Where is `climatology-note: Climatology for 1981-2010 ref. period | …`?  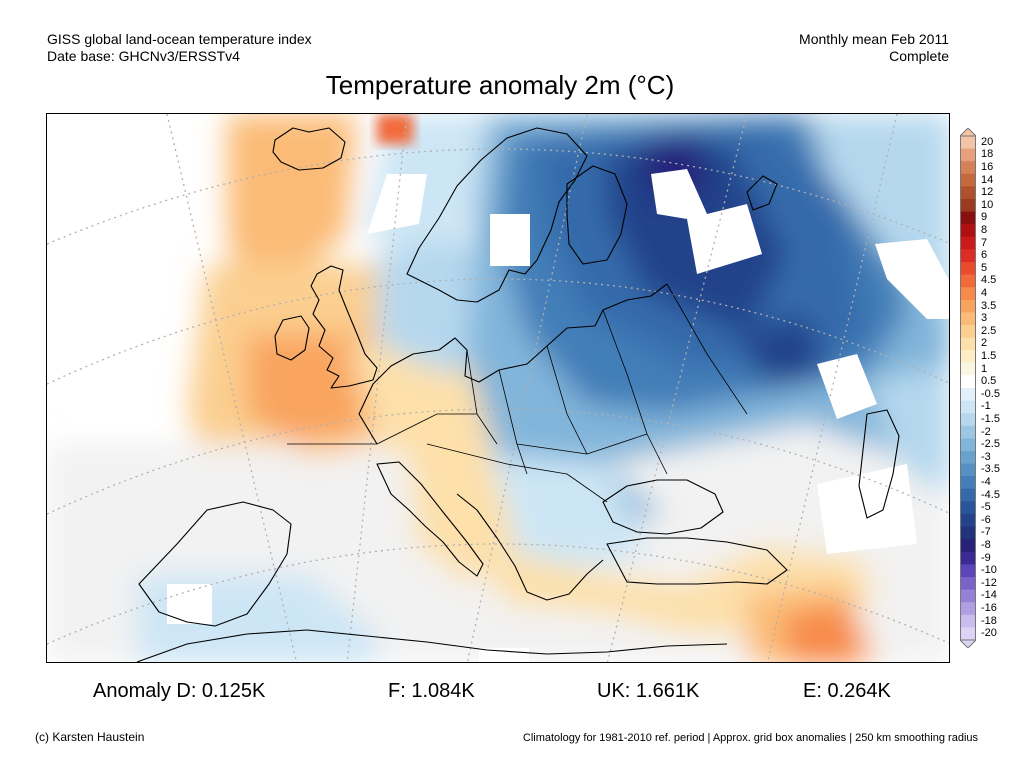 climatology-note: Climatology for 1981-2010 ref. period | … is located at coordinates (750, 738).